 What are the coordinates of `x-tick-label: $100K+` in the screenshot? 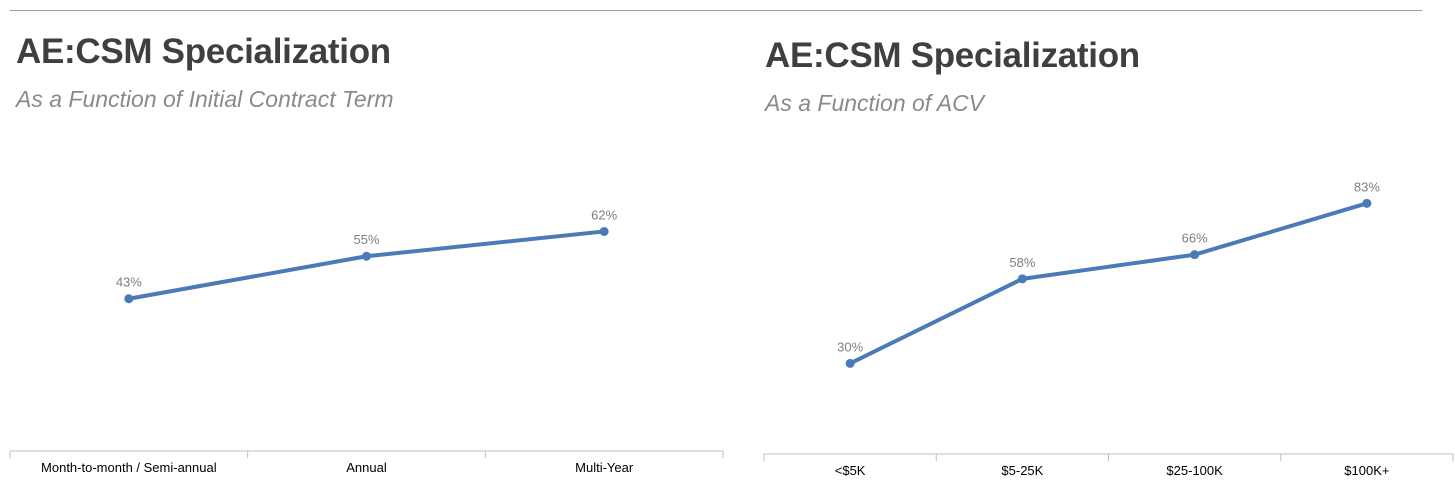 It's located at (1366, 470).